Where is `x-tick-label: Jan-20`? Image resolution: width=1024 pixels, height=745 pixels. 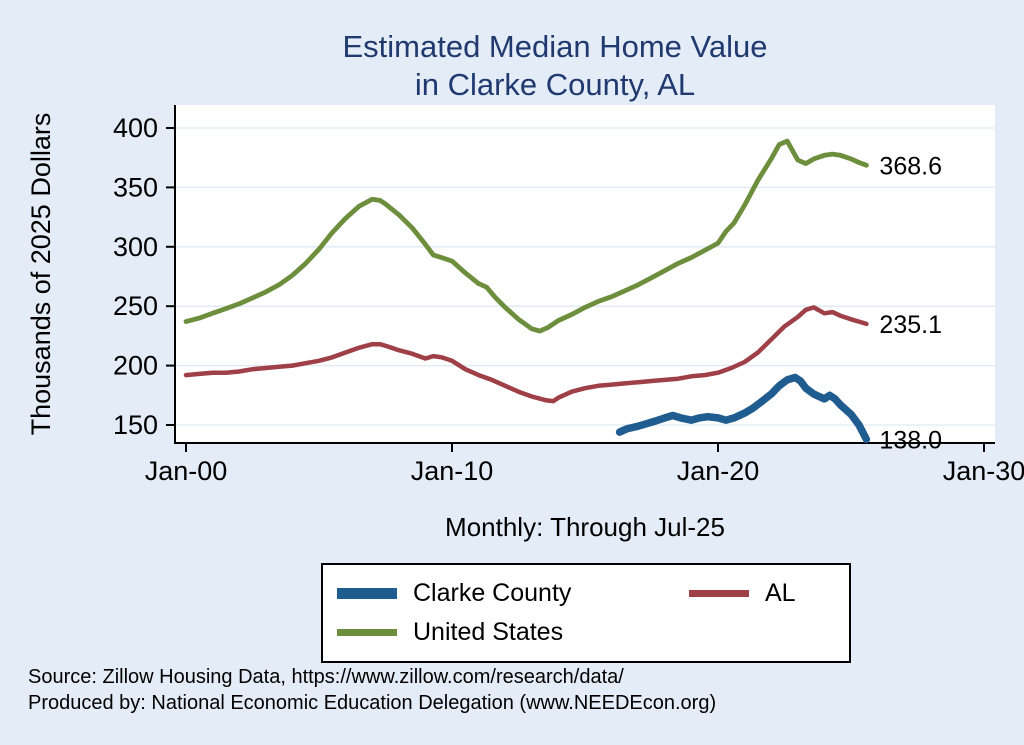
x-tick-label: Jan-20 is located at coordinates (718, 471).